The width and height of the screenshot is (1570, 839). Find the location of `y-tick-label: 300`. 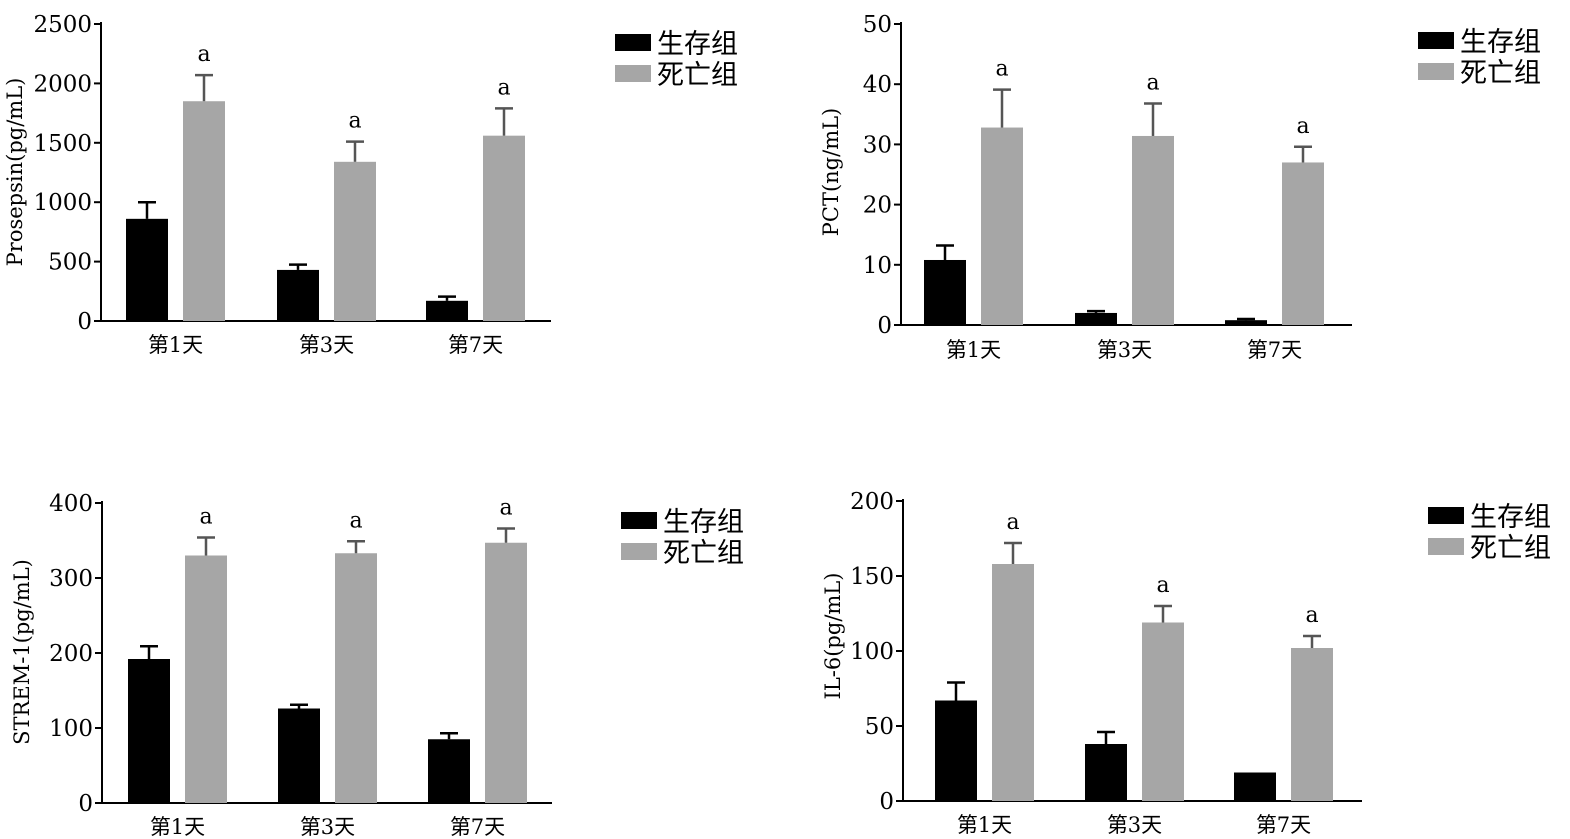

y-tick-label: 300 is located at coordinates (71, 579).